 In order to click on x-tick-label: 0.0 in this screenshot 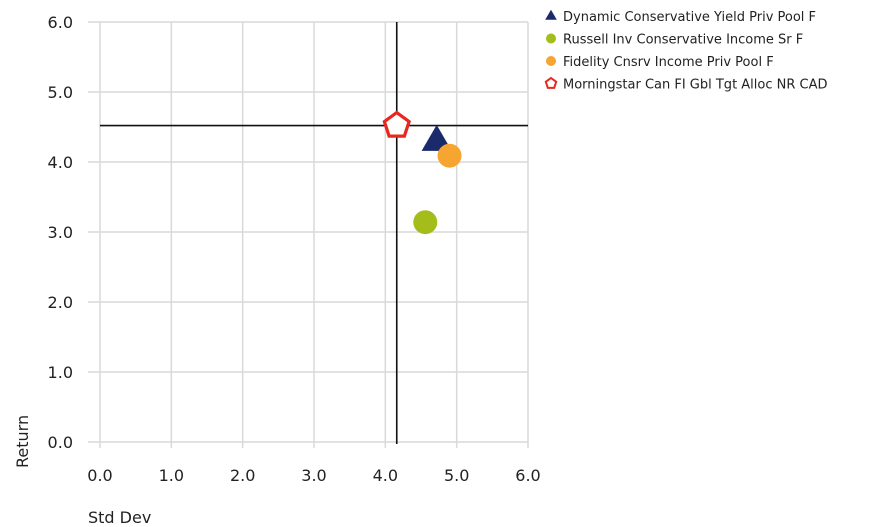, I will do `click(99, 475)`.